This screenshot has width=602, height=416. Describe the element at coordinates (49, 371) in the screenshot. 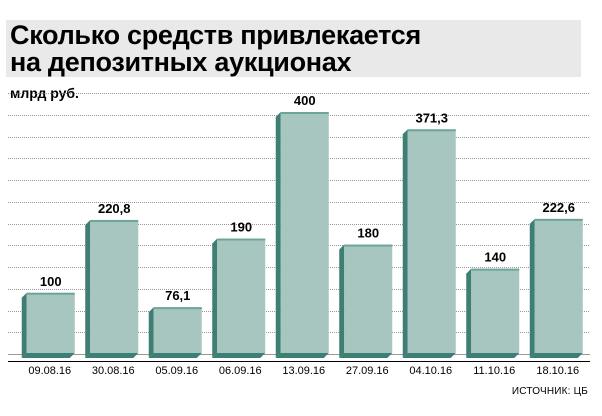

I see `category-label: 09.08.16` at that location.